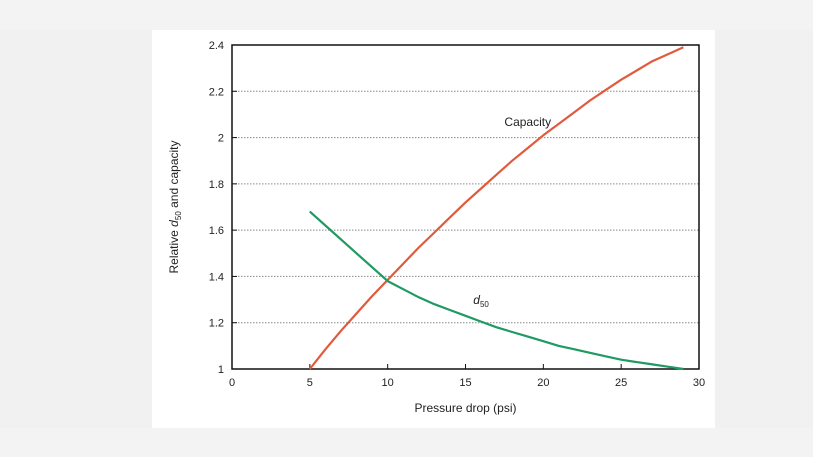  I want to click on x-tick-label: 10, so click(388, 383).